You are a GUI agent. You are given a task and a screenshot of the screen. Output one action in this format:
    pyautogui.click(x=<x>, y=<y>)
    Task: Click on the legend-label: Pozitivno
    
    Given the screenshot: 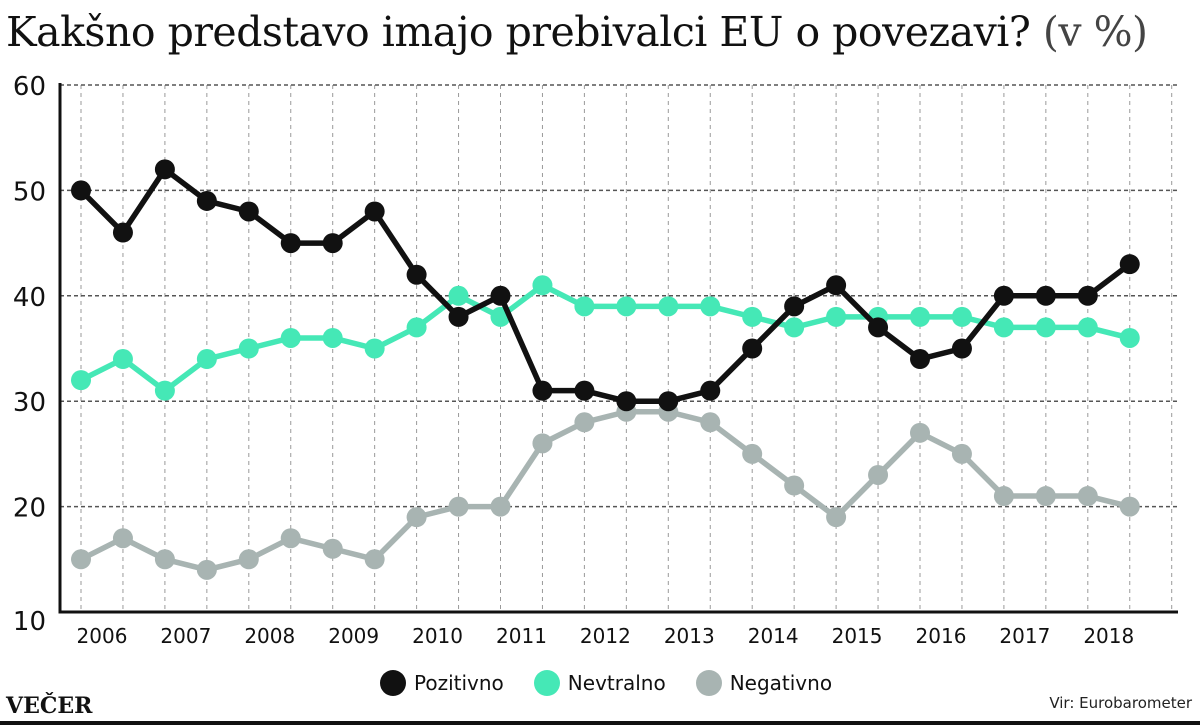 What is the action you would take?
    pyautogui.click(x=459, y=683)
    